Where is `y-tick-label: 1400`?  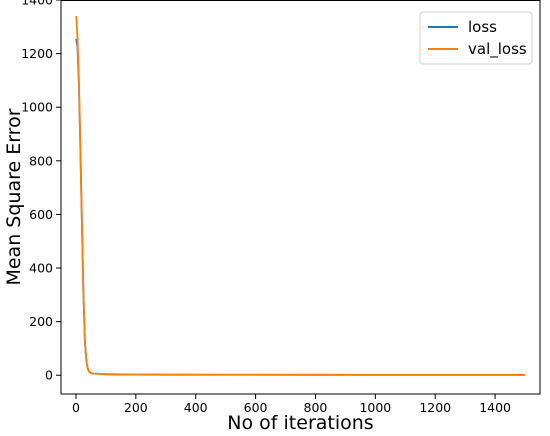 y-tick-label: 1400 is located at coordinates (37, 4).